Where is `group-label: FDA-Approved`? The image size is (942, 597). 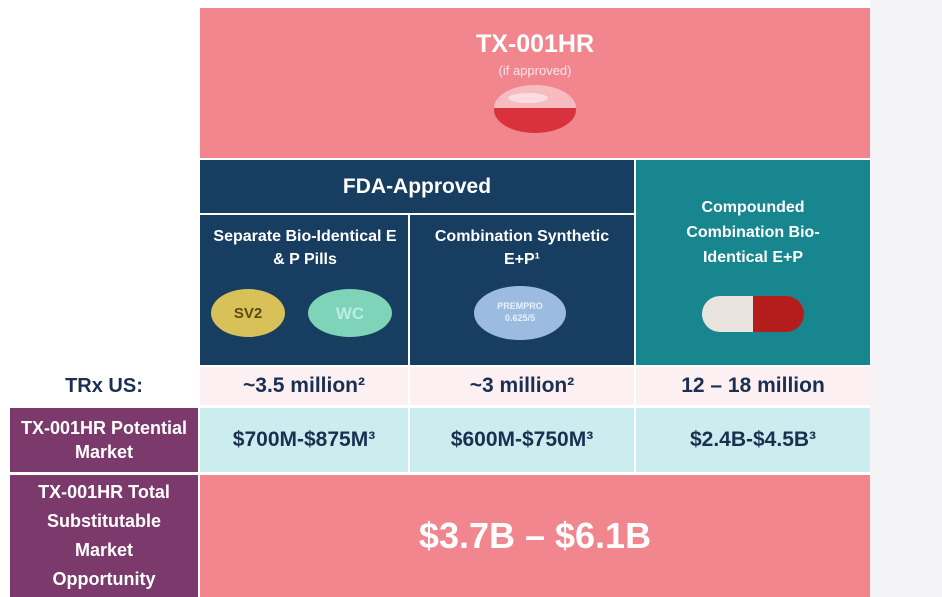
group-label: FDA-Approved is located at coordinates (417, 186).